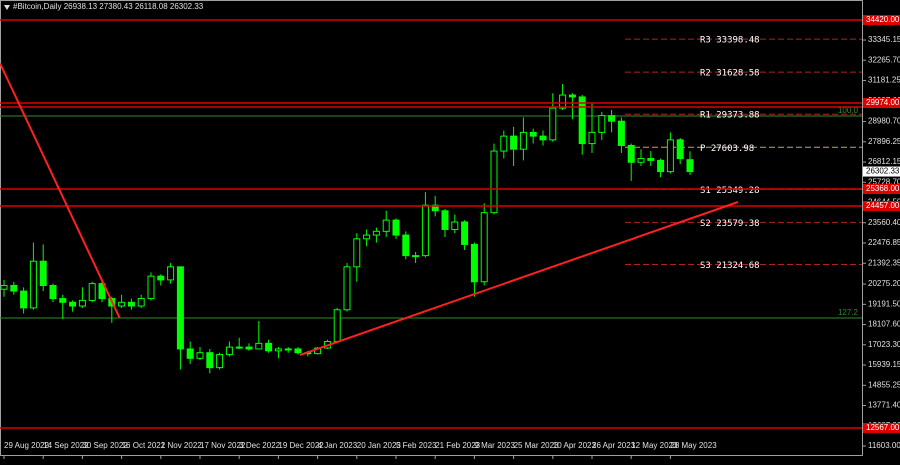  I want to click on y-tick-label: 27896.25, so click(884, 141).